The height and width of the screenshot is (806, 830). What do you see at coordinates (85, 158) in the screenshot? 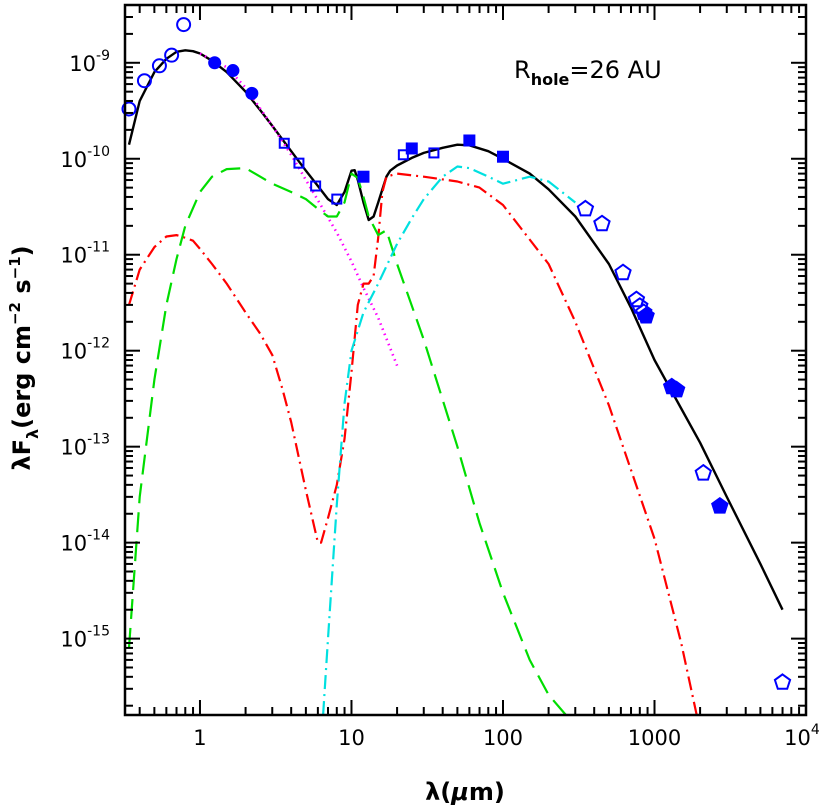
I see `y-tick-label: 10-10` at bounding box center [85, 158].